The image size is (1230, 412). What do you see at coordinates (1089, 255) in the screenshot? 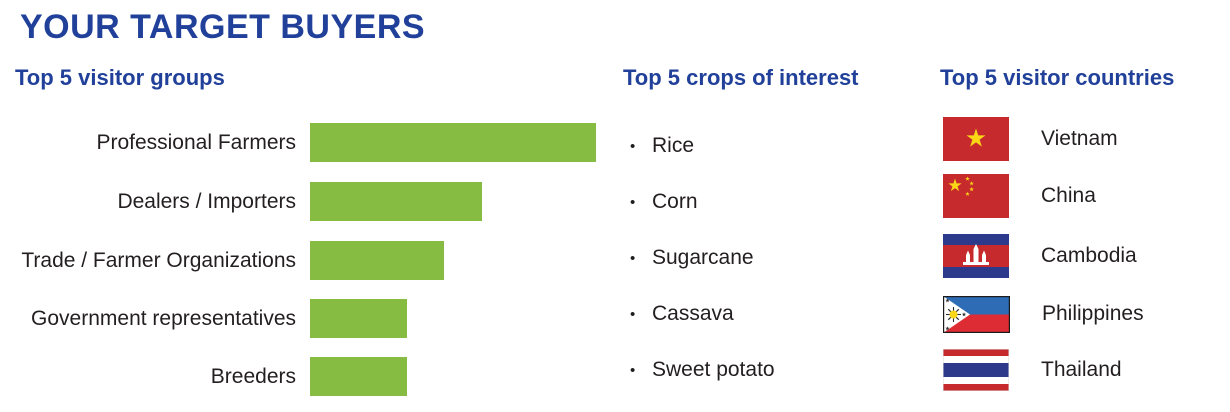
I see `country-label: Cambodia` at bounding box center [1089, 255].